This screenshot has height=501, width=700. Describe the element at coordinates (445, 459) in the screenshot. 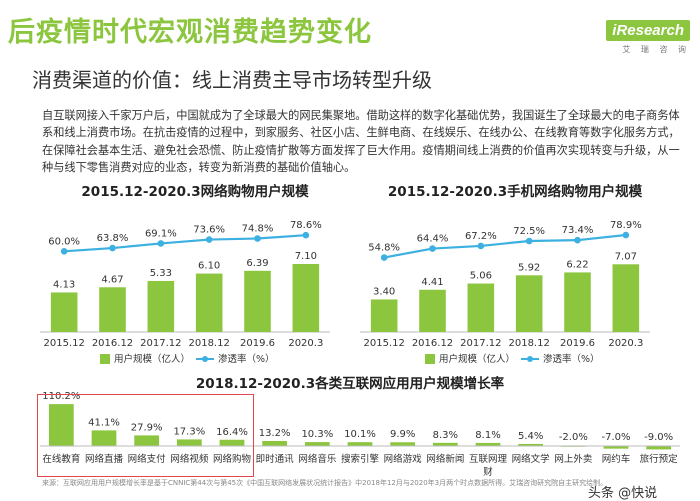

I see `chart-3-tick-label: 网络新闻` at that location.